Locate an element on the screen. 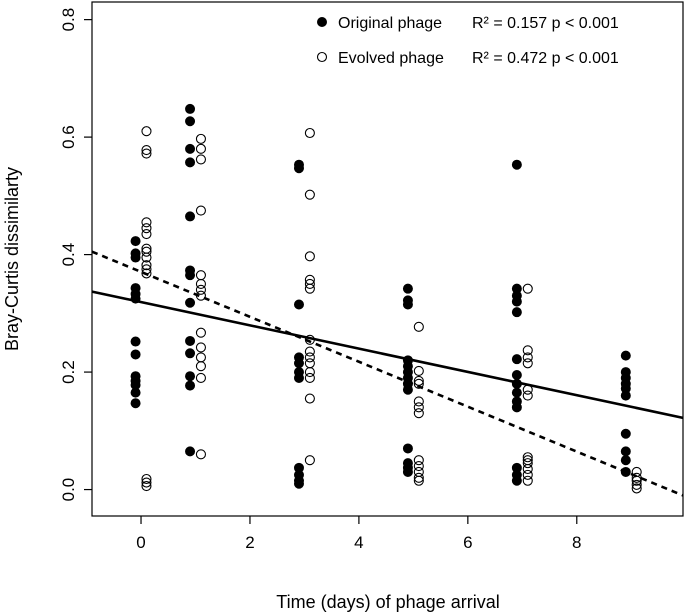 This screenshot has width=685, height=614. x-tick-label: 2 is located at coordinates (249, 542).